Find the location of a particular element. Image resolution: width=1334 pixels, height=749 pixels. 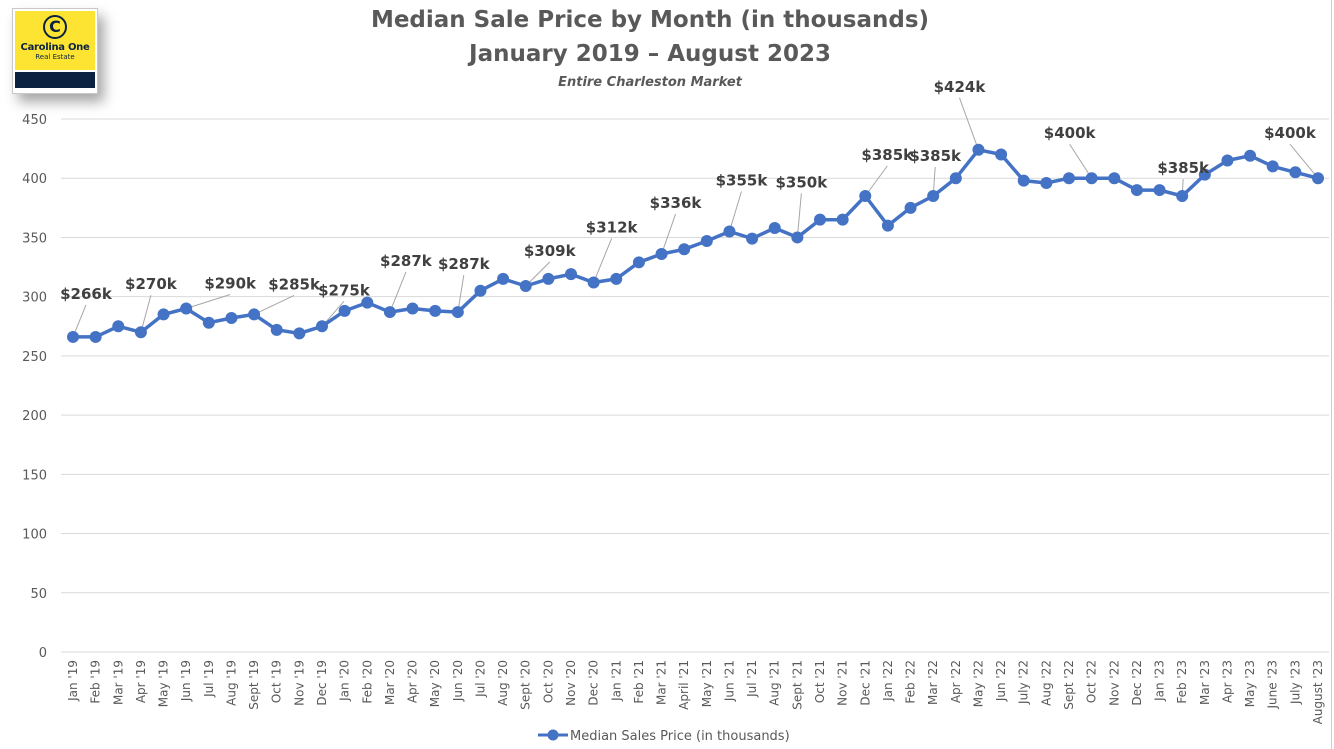

data-label: $312k is located at coordinates (612, 227).